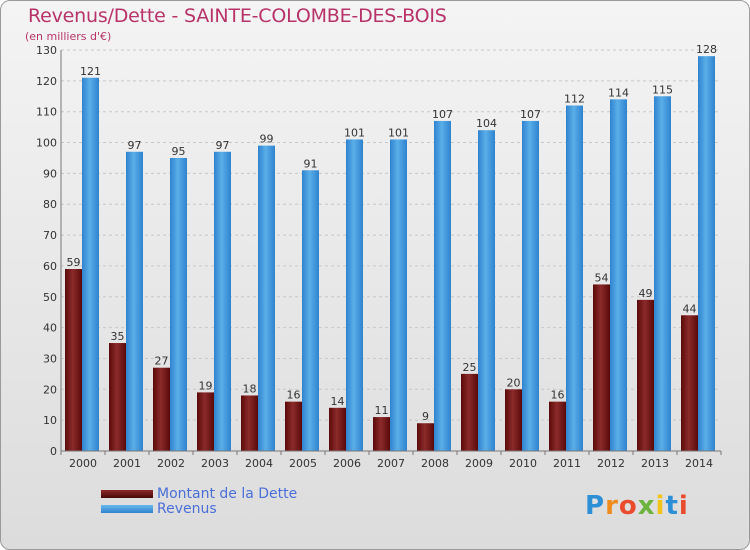 This screenshot has height=550, width=750. What do you see at coordinates (162, 361) in the screenshot?
I see `data-label-dette-2002: 27` at bounding box center [162, 361].